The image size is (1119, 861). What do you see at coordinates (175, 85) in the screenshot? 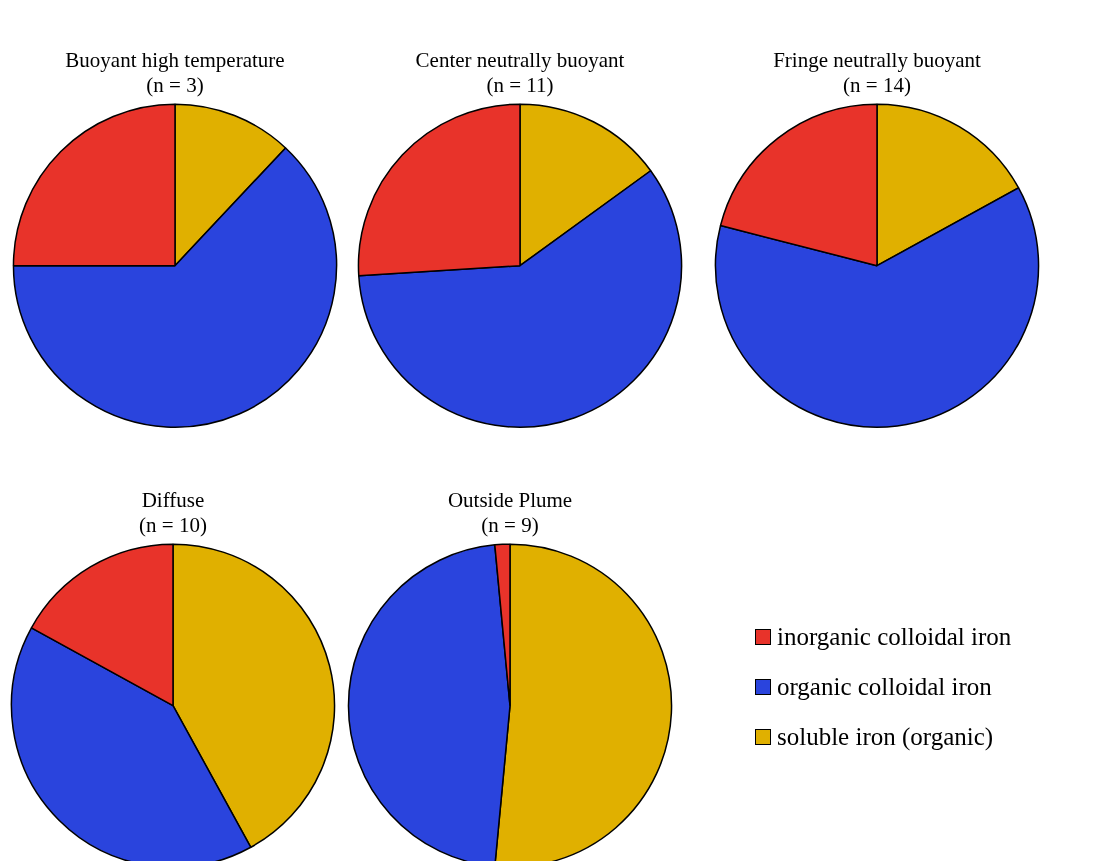
I see `chart-subtitle: (n = 3)` at bounding box center [175, 85].